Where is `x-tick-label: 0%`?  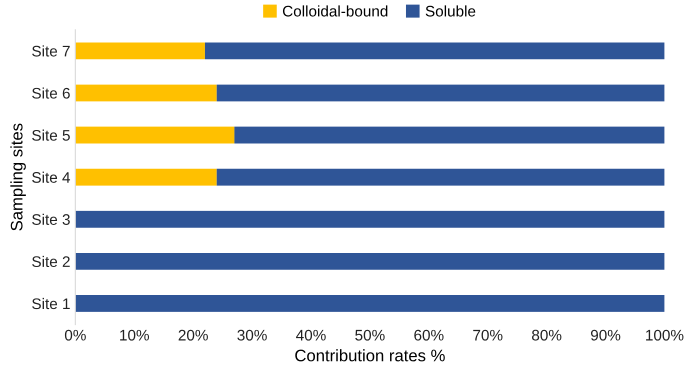 x-tick-label: 0% is located at coordinates (75, 335).